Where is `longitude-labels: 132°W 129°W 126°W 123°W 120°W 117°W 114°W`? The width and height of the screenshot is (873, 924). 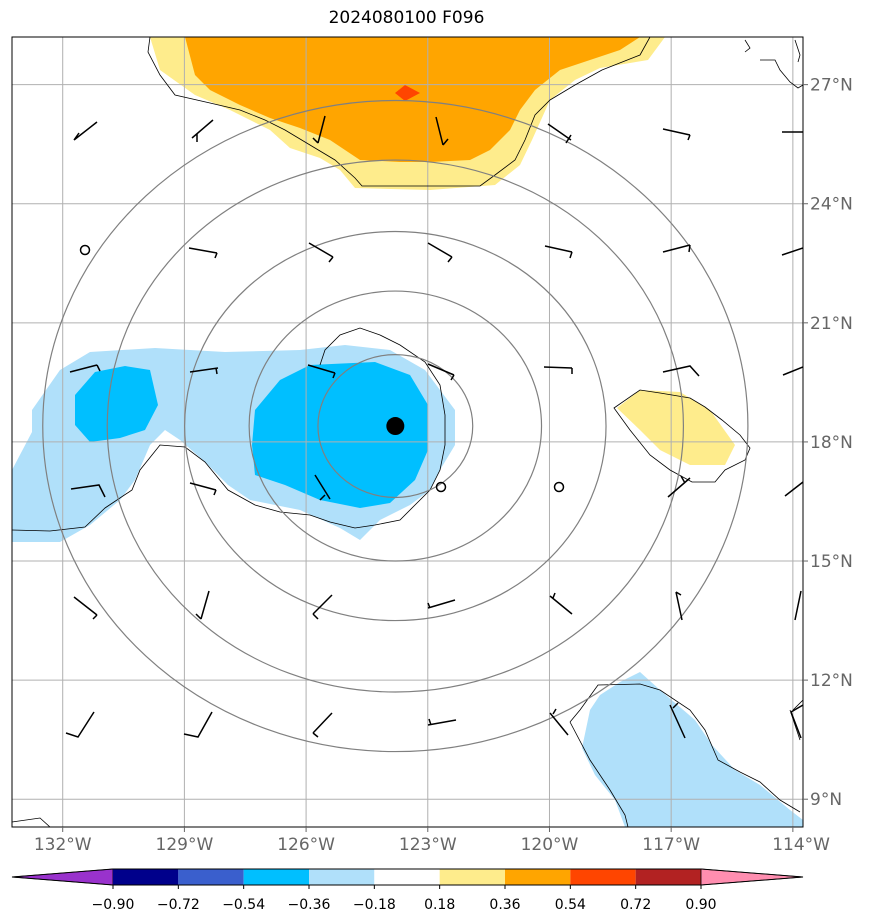
longitude-labels: 132°W 129°W 126°W 123°W 120°W 117°W 114°W is located at coordinates (432, 841).